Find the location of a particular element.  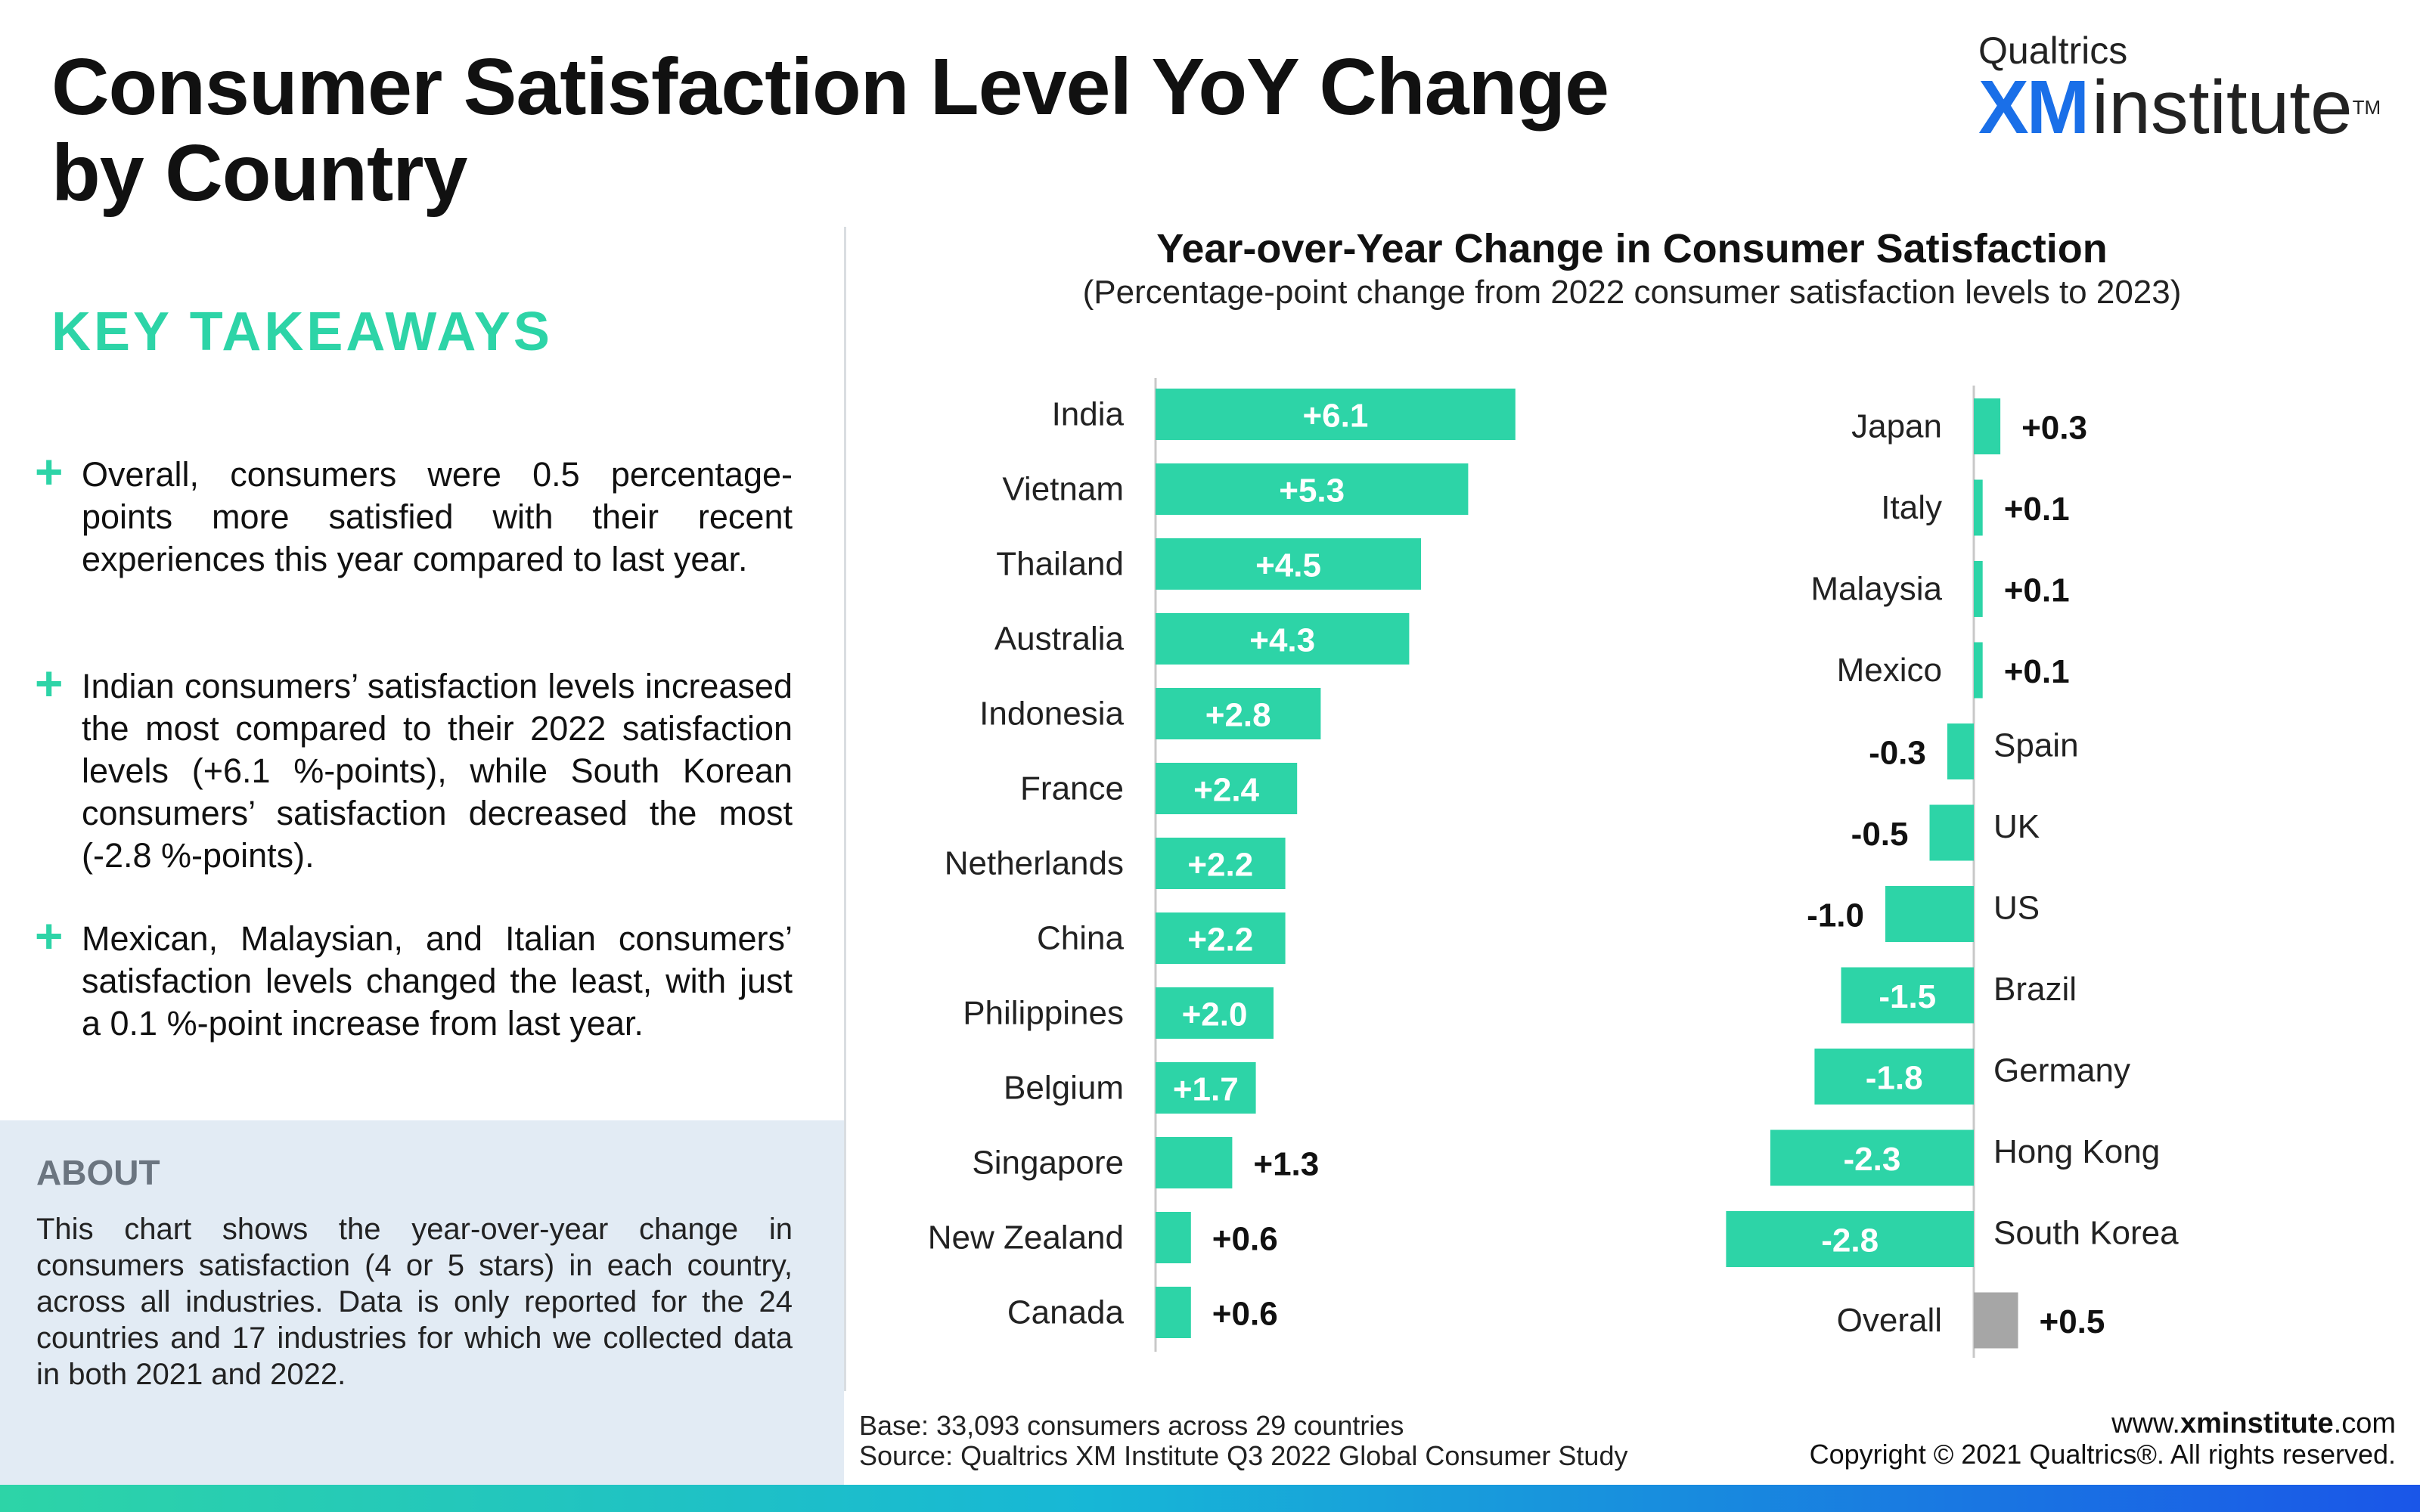

category-label: Spain is located at coordinates (2036, 745).